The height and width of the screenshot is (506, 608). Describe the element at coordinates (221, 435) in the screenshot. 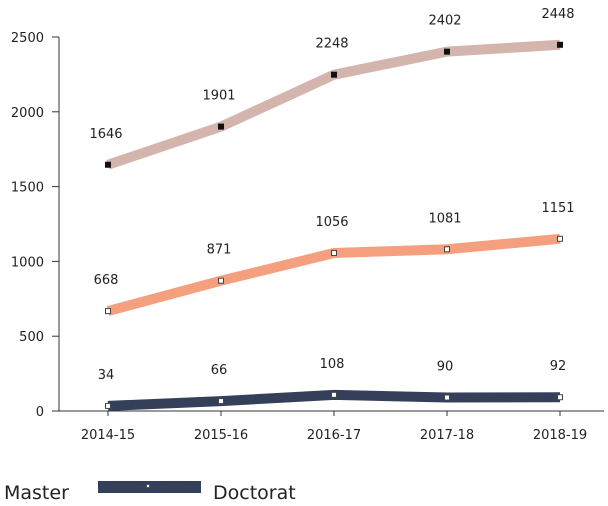

I see `x-tick-label: 2015-16` at that location.